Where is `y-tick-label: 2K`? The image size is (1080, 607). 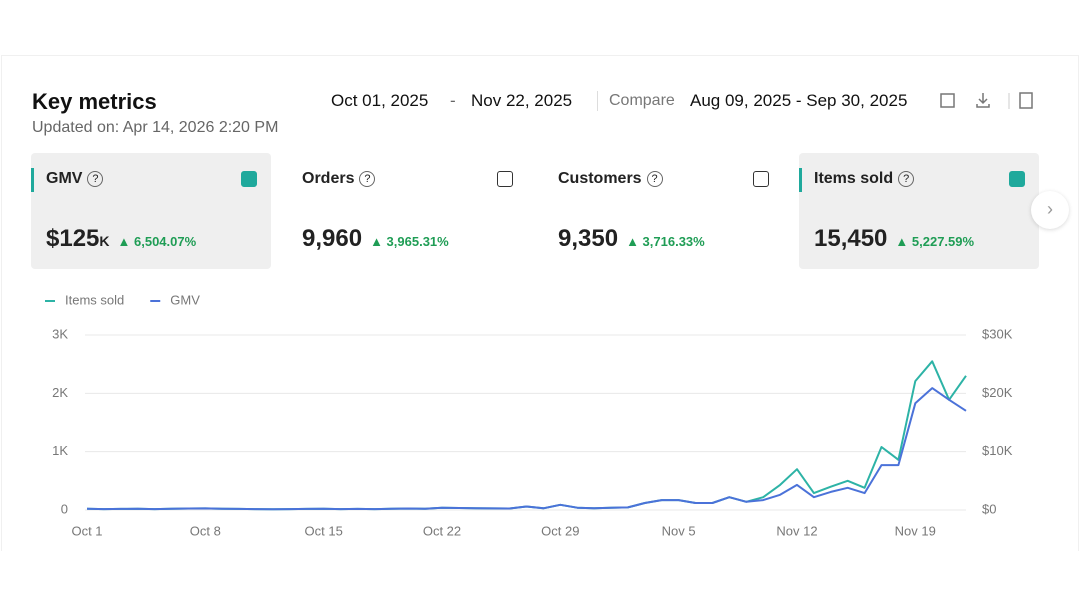 y-tick-label: 2K is located at coordinates (60, 392).